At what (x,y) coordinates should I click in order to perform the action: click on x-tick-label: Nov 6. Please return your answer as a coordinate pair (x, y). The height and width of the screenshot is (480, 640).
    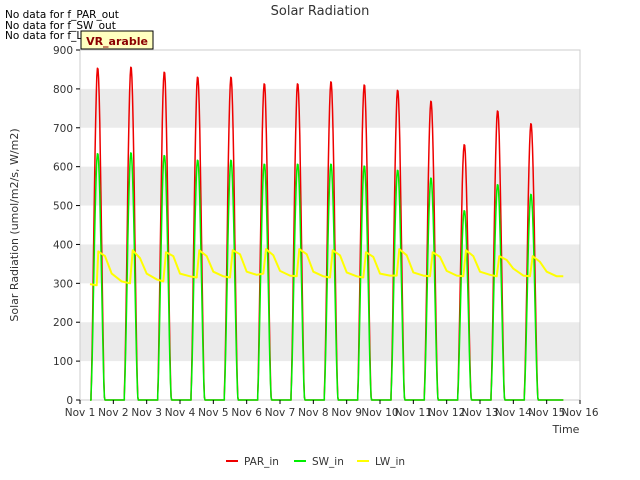
    Looking at the image, I should click on (246, 413).